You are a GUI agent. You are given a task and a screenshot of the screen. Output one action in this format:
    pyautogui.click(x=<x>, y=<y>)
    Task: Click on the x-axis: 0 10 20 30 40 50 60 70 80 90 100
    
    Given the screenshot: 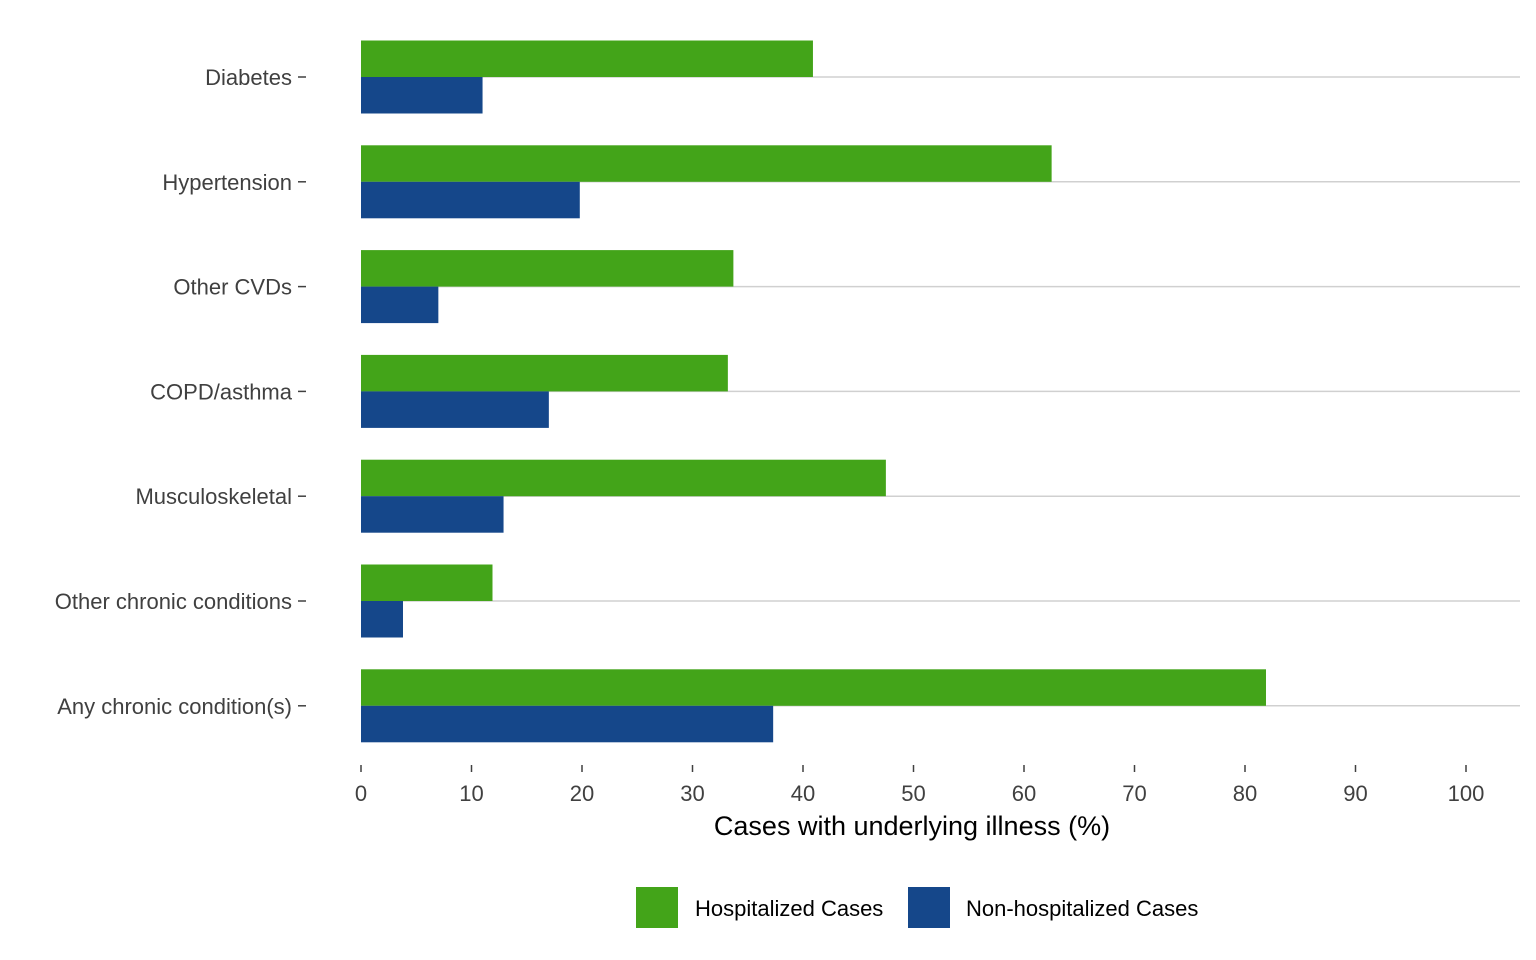 What is the action you would take?
    pyautogui.click(x=919, y=785)
    